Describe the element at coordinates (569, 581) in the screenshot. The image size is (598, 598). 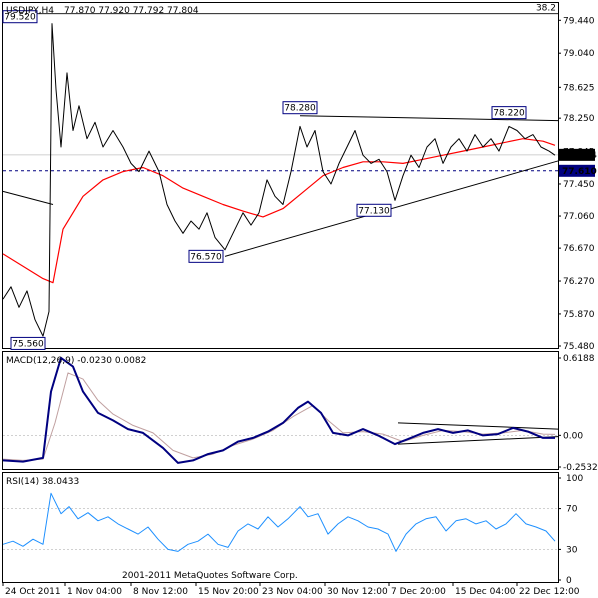
I see `rsi-axis-tick-label: 0` at that location.